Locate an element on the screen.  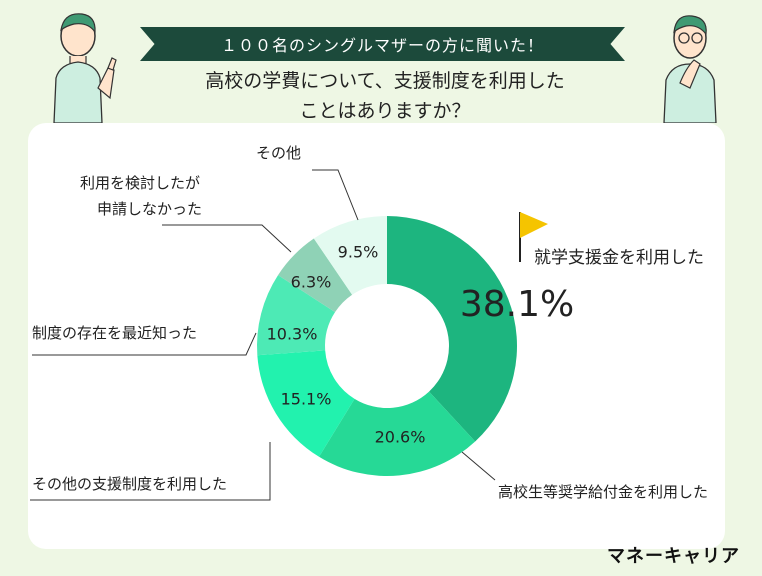
slice-considered is located at coordinates (315, 275).